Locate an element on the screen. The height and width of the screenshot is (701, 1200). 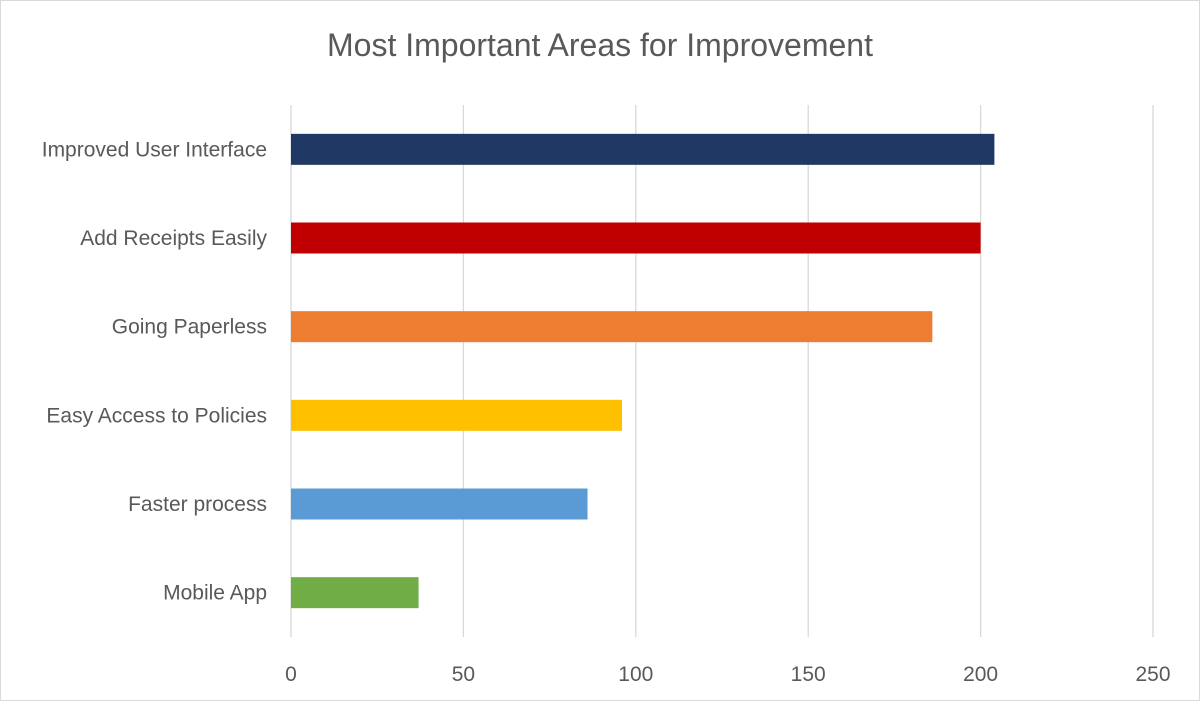
x-tick-label: 250 is located at coordinates (1152, 674).